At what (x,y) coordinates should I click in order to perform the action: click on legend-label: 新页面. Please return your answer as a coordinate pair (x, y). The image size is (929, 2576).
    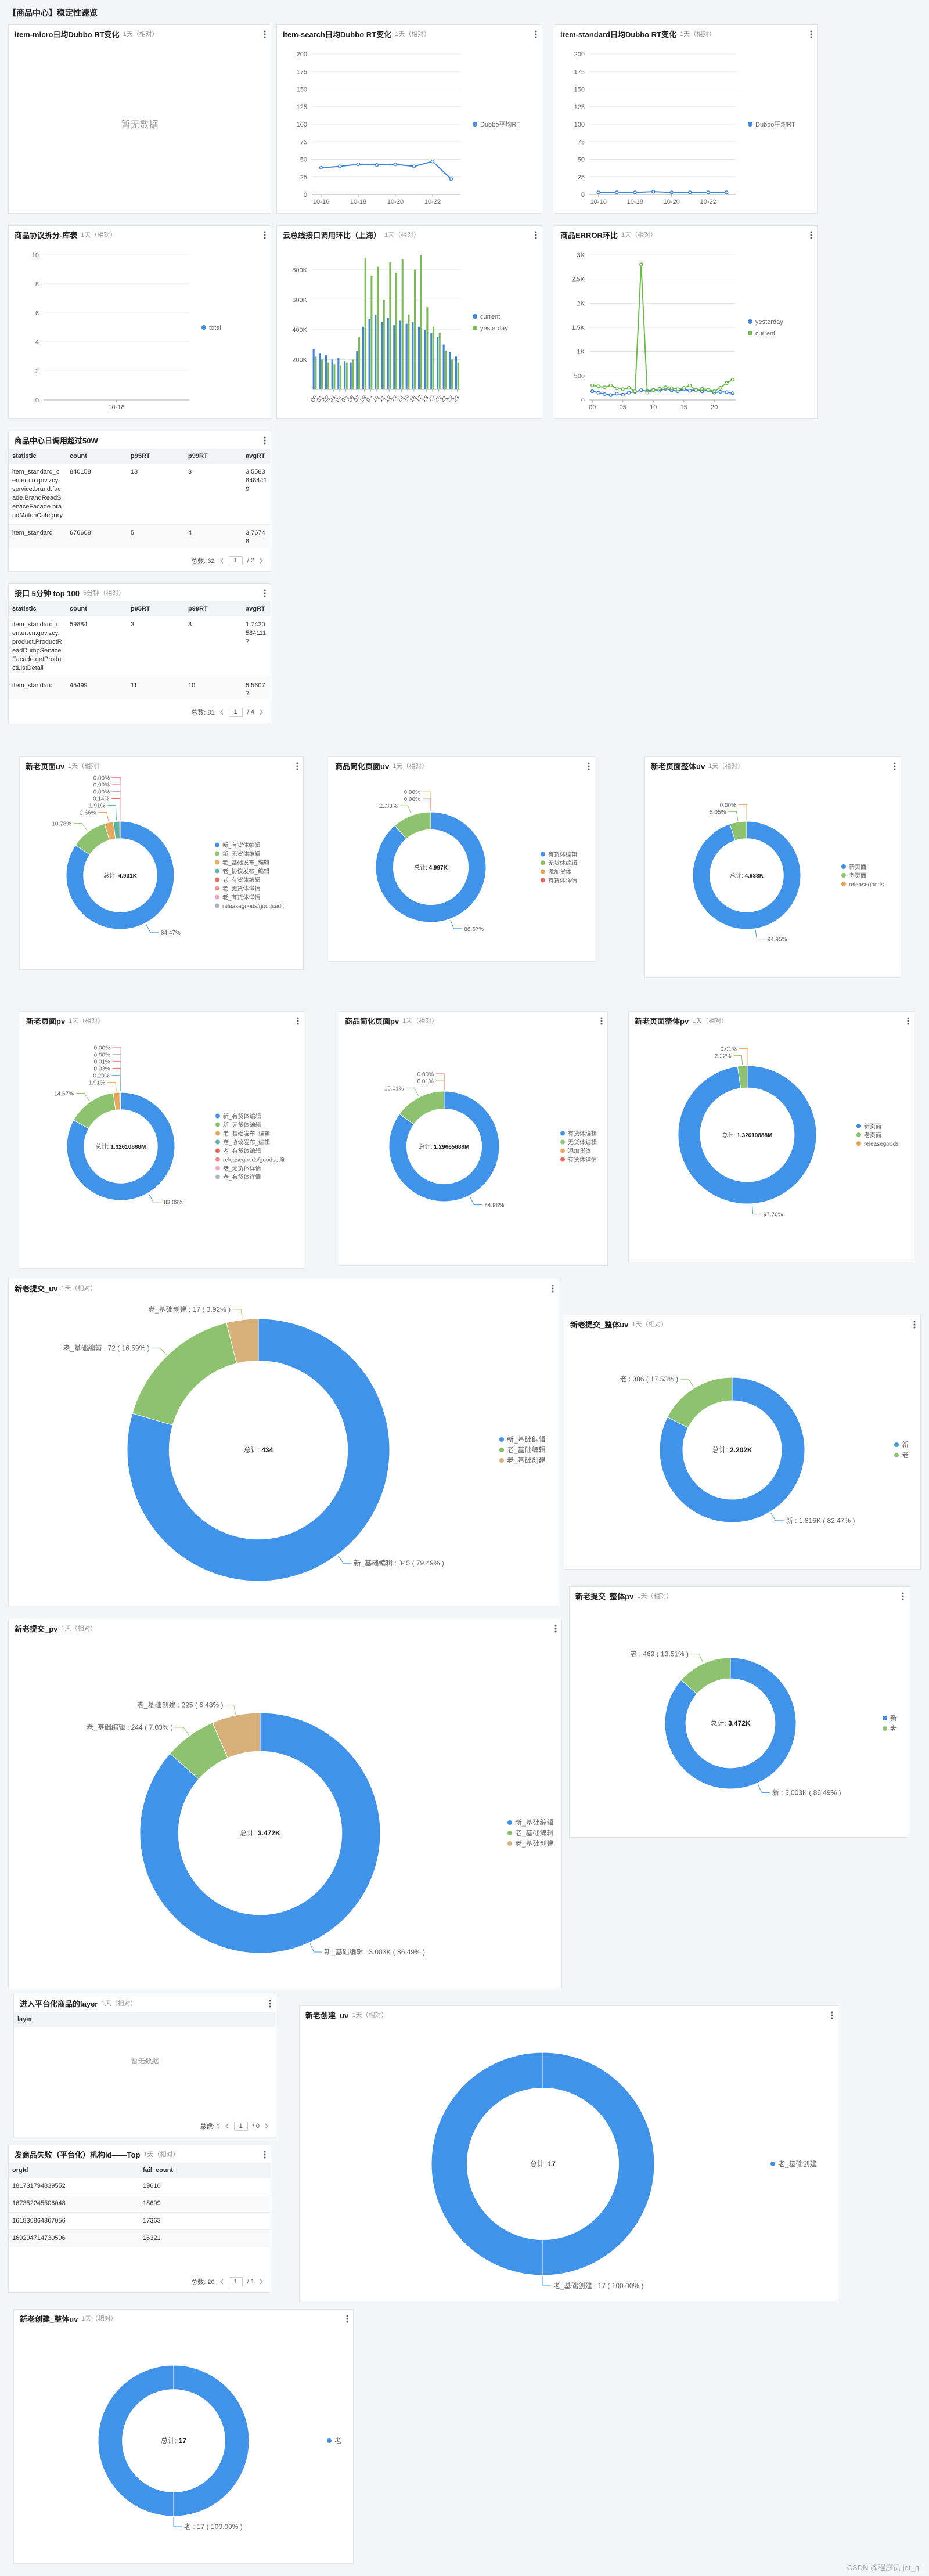
    Looking at the image, I should click on (857, 867).